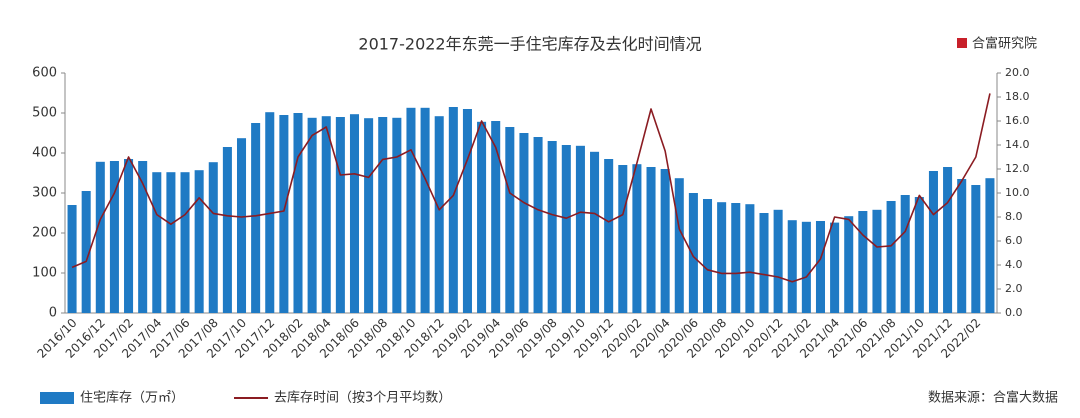 Image resolution: width=1080 pixels, height=418 pixels. What do you see at coordinates (44, 73) in the screenshot?
I see `y-tick-label: 600` at bounding box center [44, 73].